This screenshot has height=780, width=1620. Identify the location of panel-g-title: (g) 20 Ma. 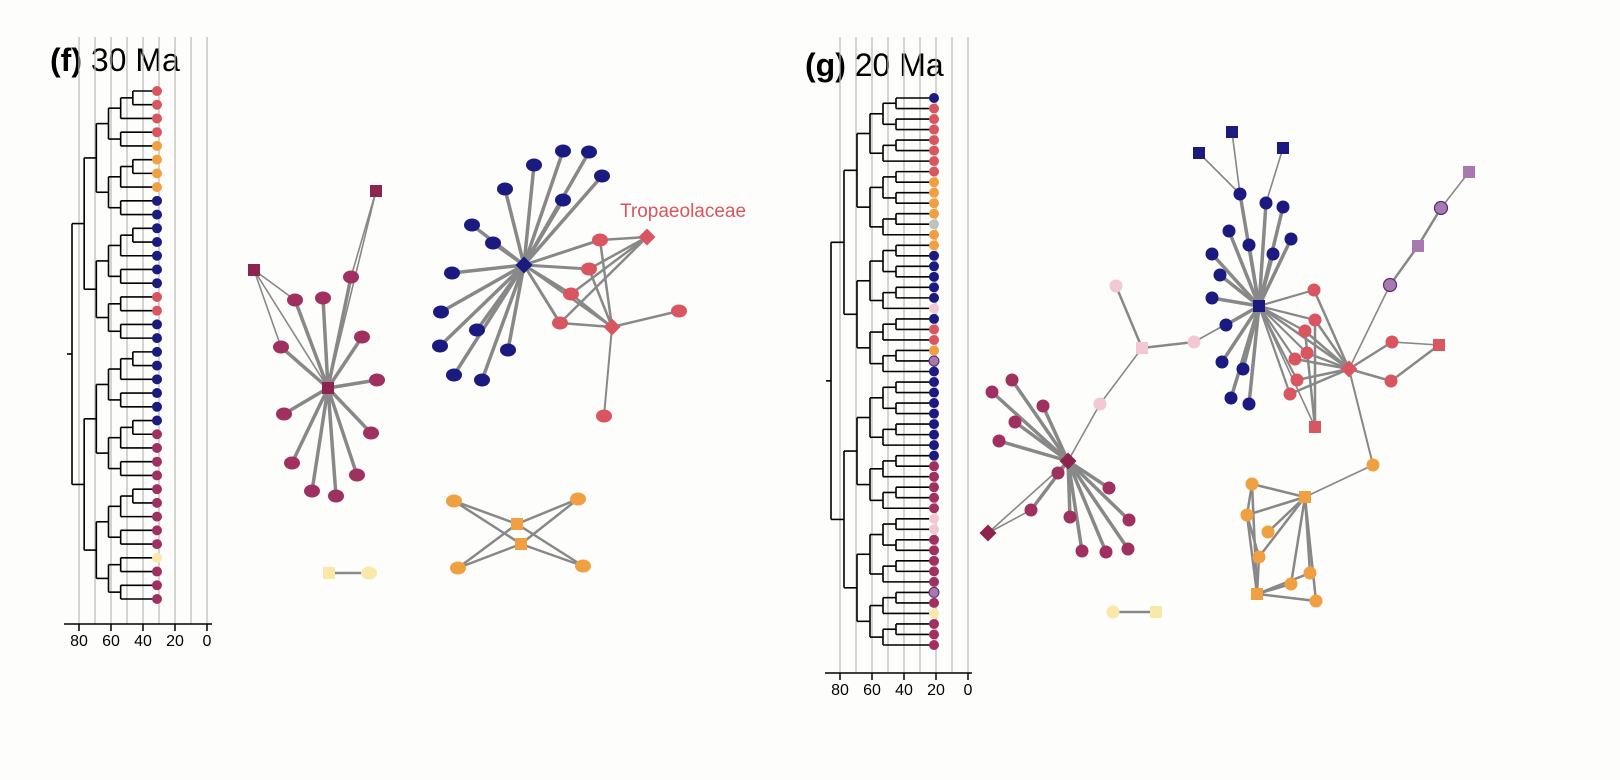
(874, 65).